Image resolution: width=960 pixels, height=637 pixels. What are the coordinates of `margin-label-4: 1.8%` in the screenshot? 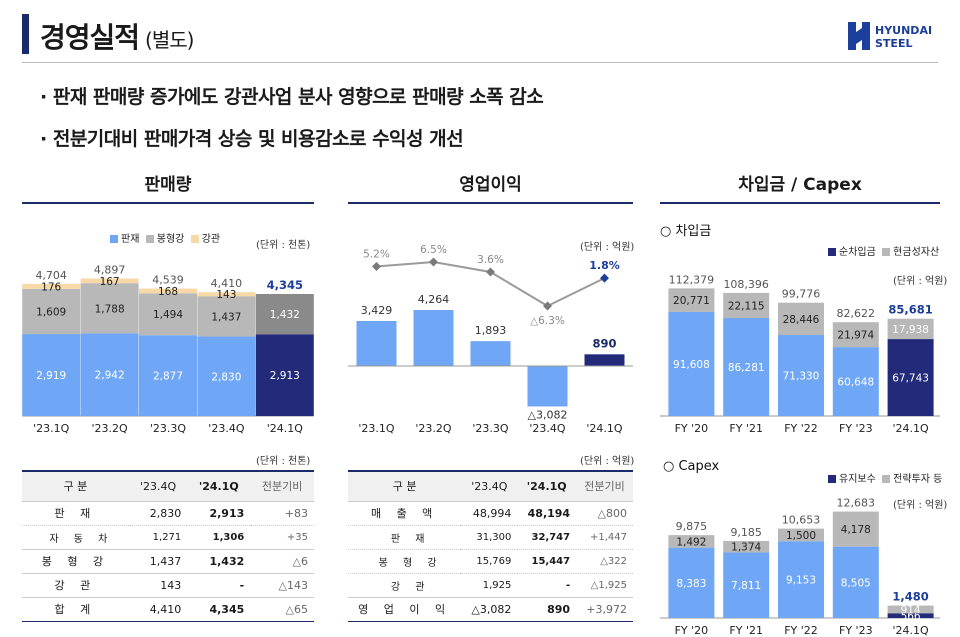 It's located at (604, 265).